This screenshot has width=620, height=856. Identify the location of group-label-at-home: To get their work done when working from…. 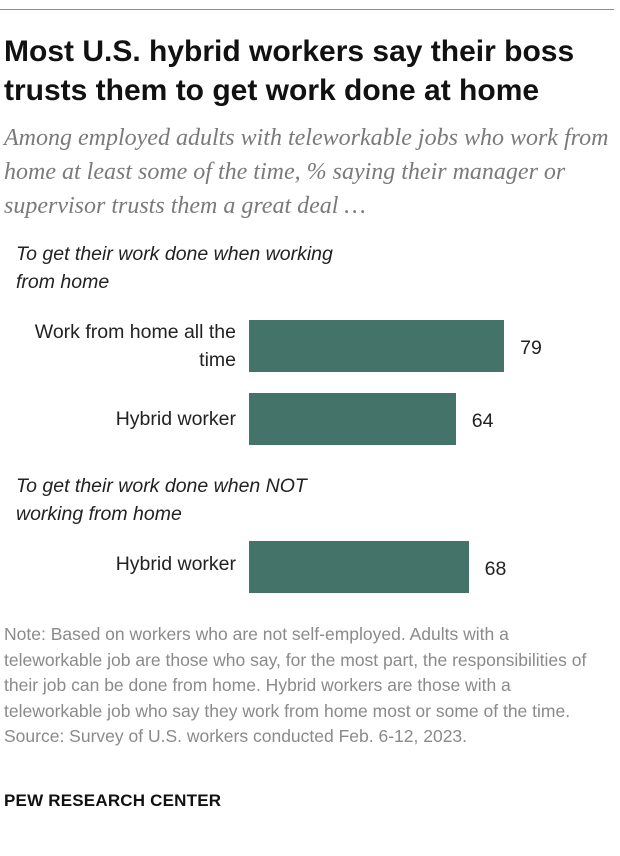
(174, 268).